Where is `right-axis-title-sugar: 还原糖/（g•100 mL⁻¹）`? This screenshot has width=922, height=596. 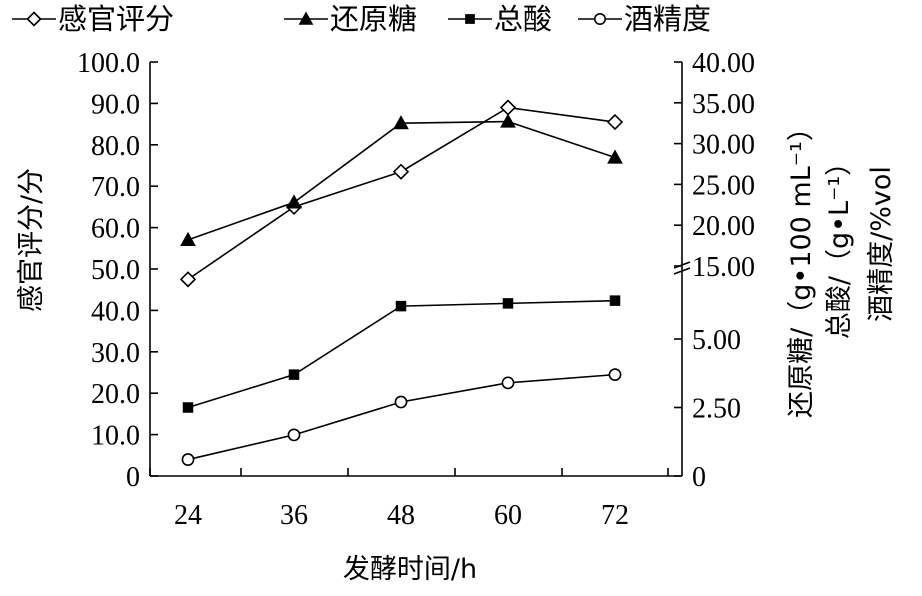
right-axis-title-sugar: 还原糖/（g•100 mL⁻¹） is located at coordinates (801, 266).